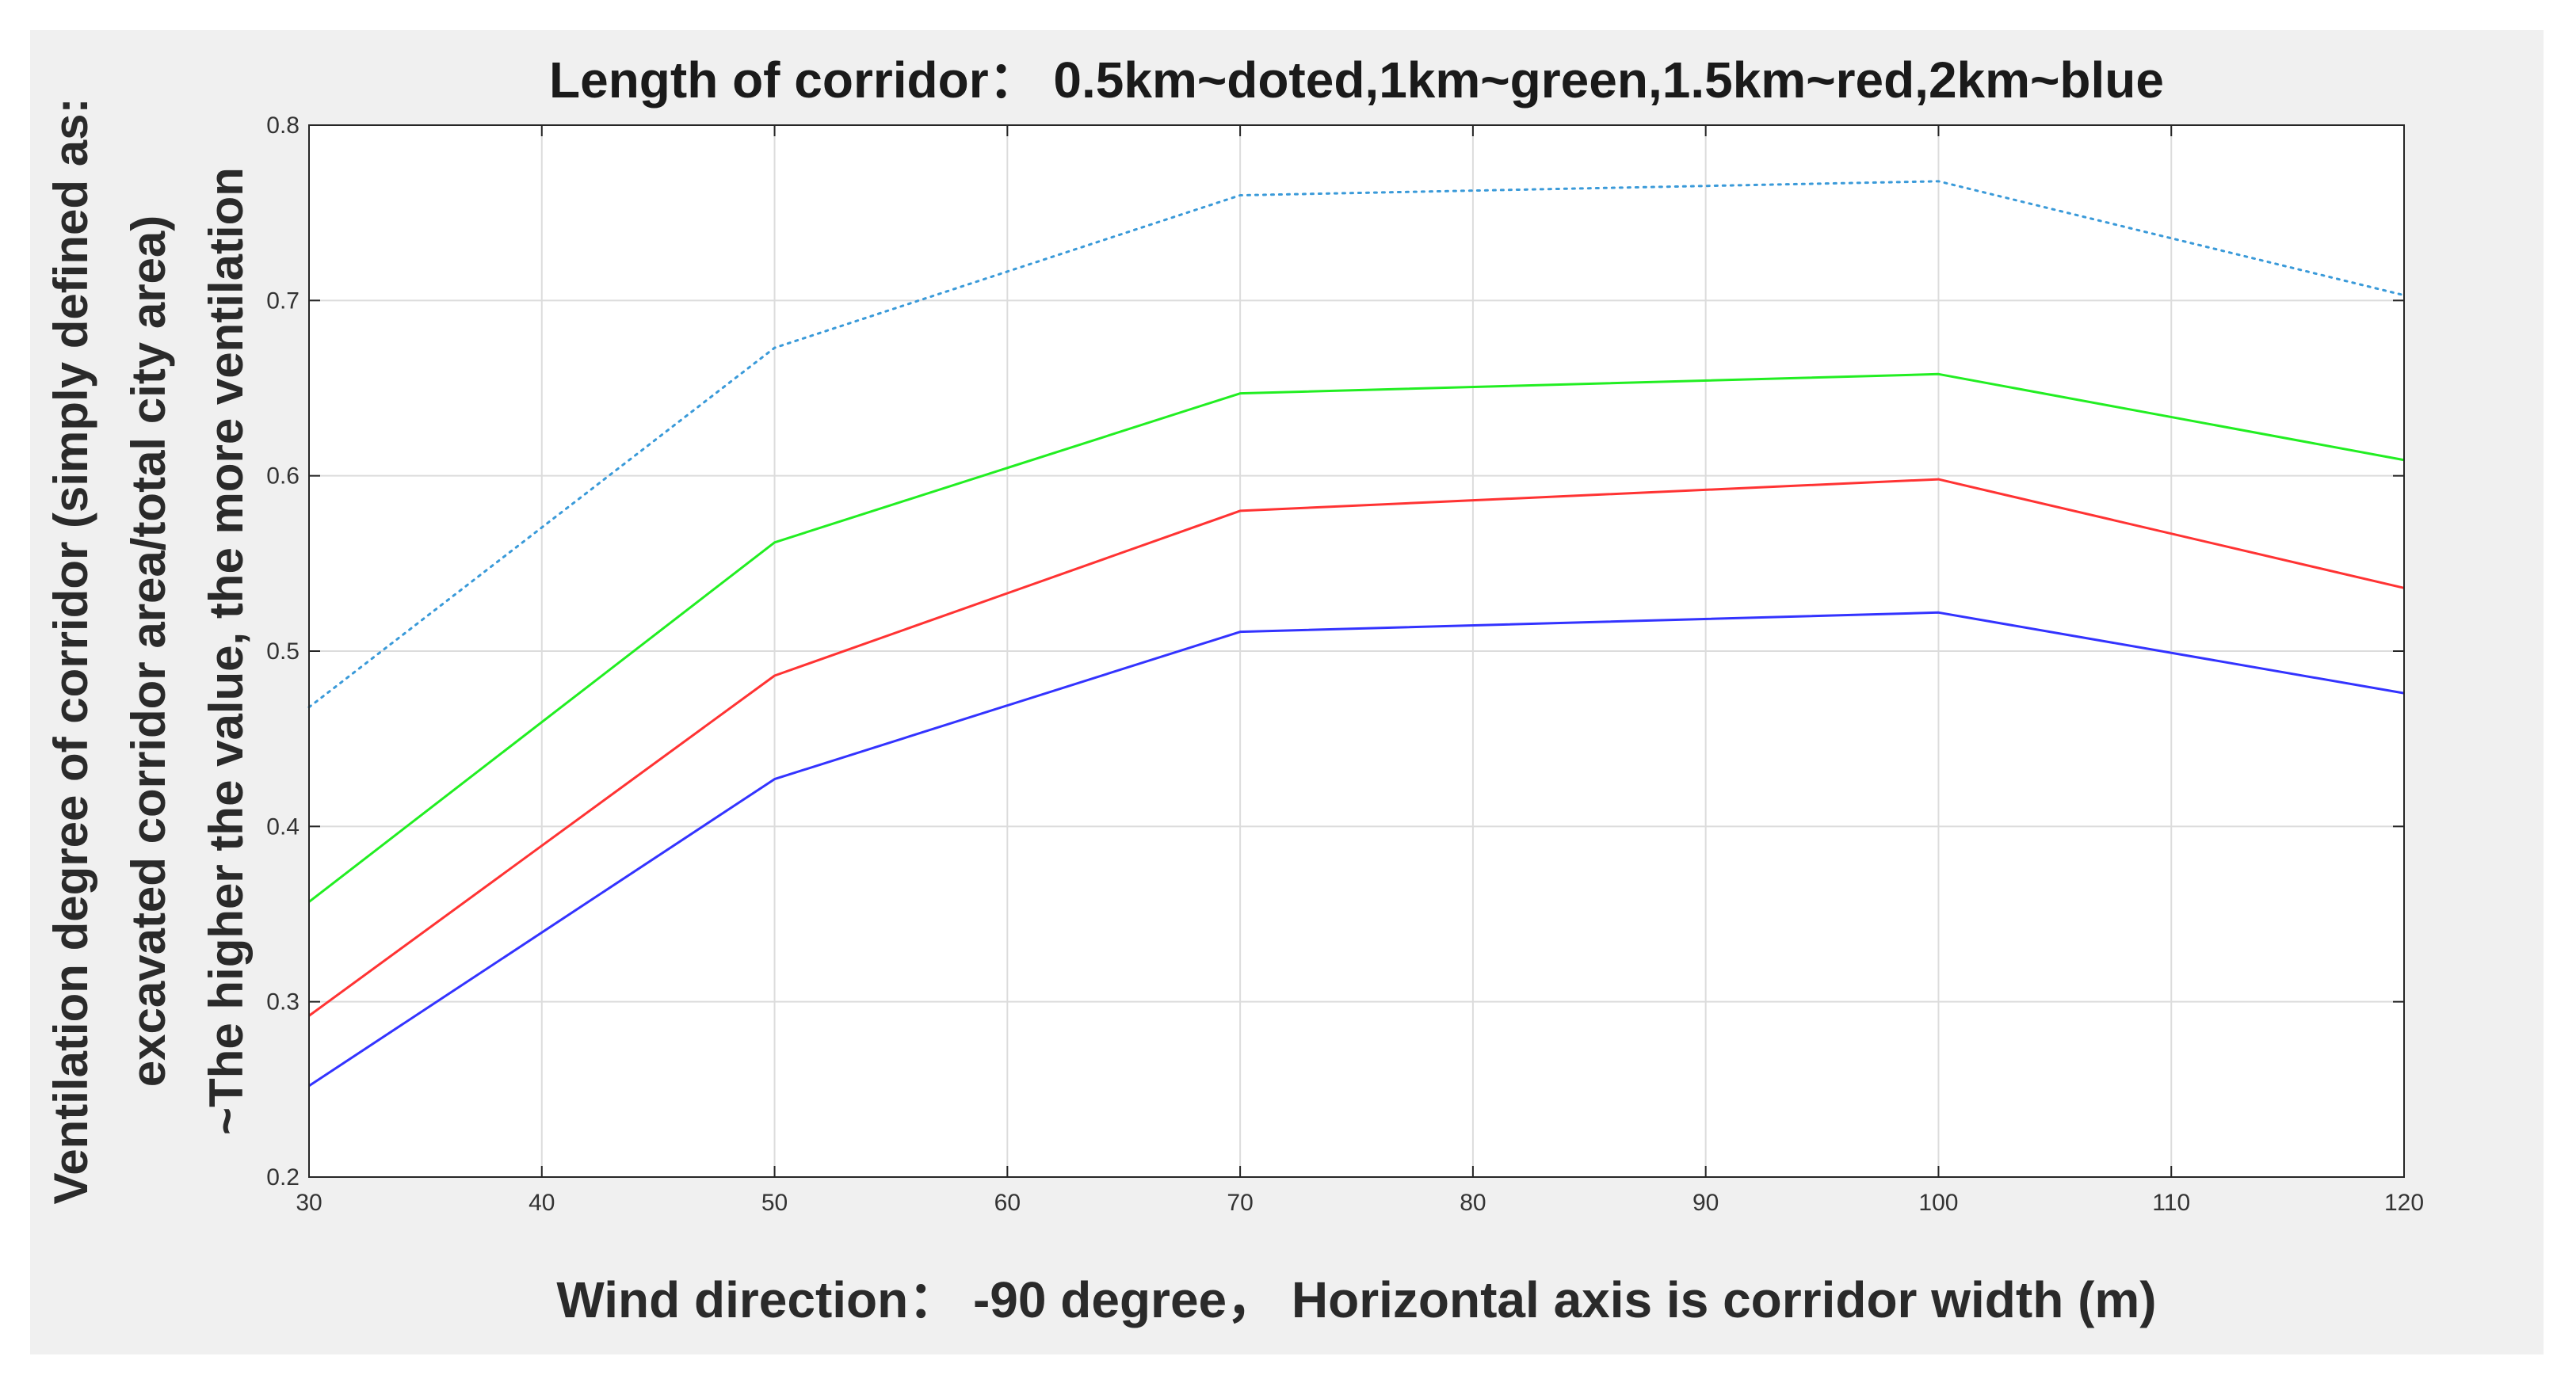 This screenshot has height=1383, width=2576. I want to click on x-tick-label: 110, so click(2171, 1203).